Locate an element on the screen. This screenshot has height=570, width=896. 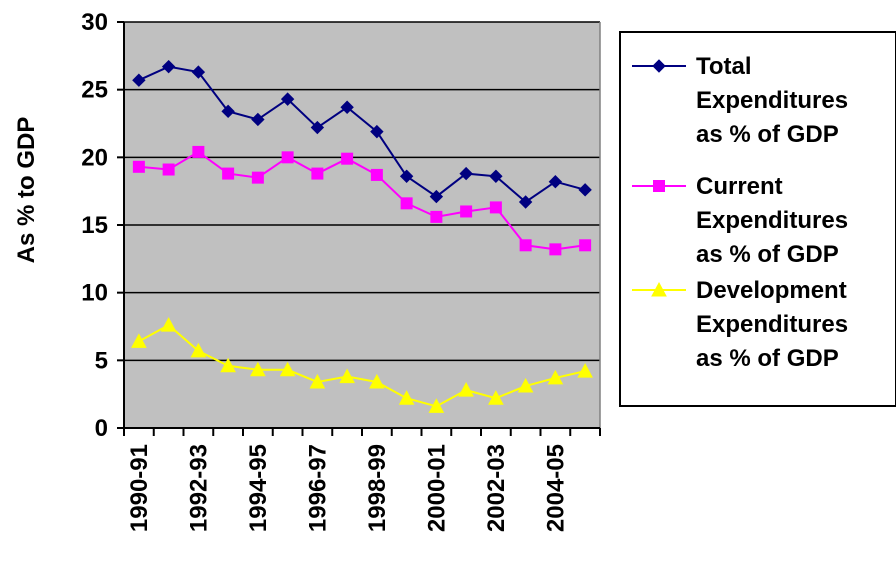
legend-label: Current is located at coordinates (739, 186).